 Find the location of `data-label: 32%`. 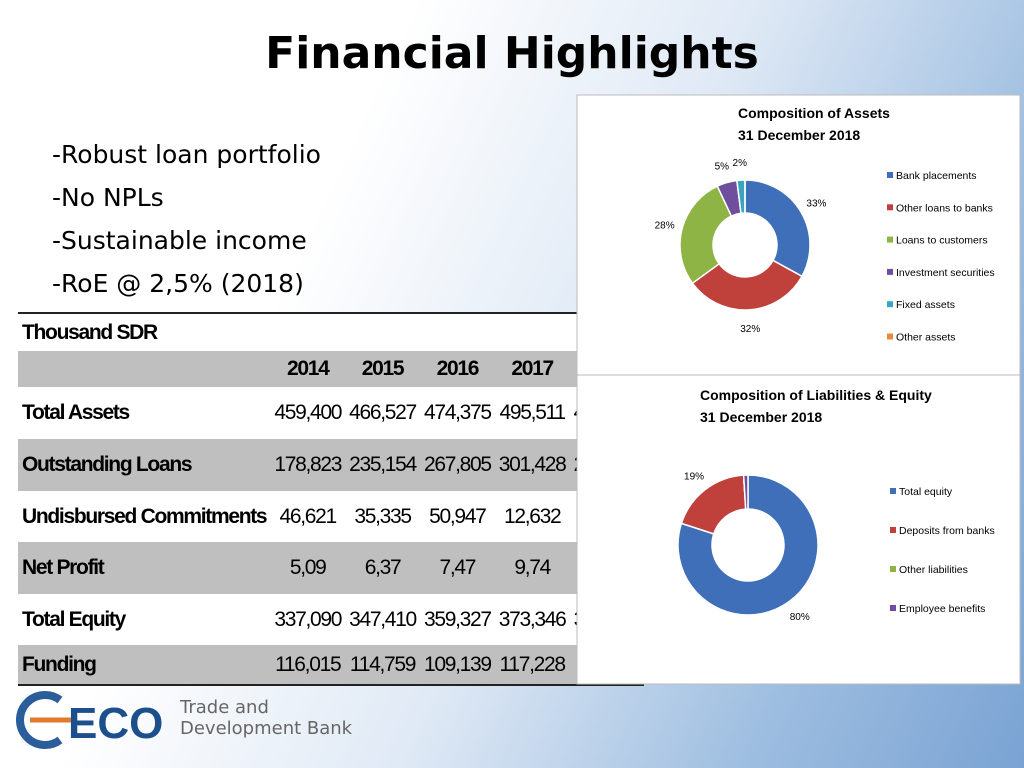

data-label: 32% is located at coordinates (750, 329).